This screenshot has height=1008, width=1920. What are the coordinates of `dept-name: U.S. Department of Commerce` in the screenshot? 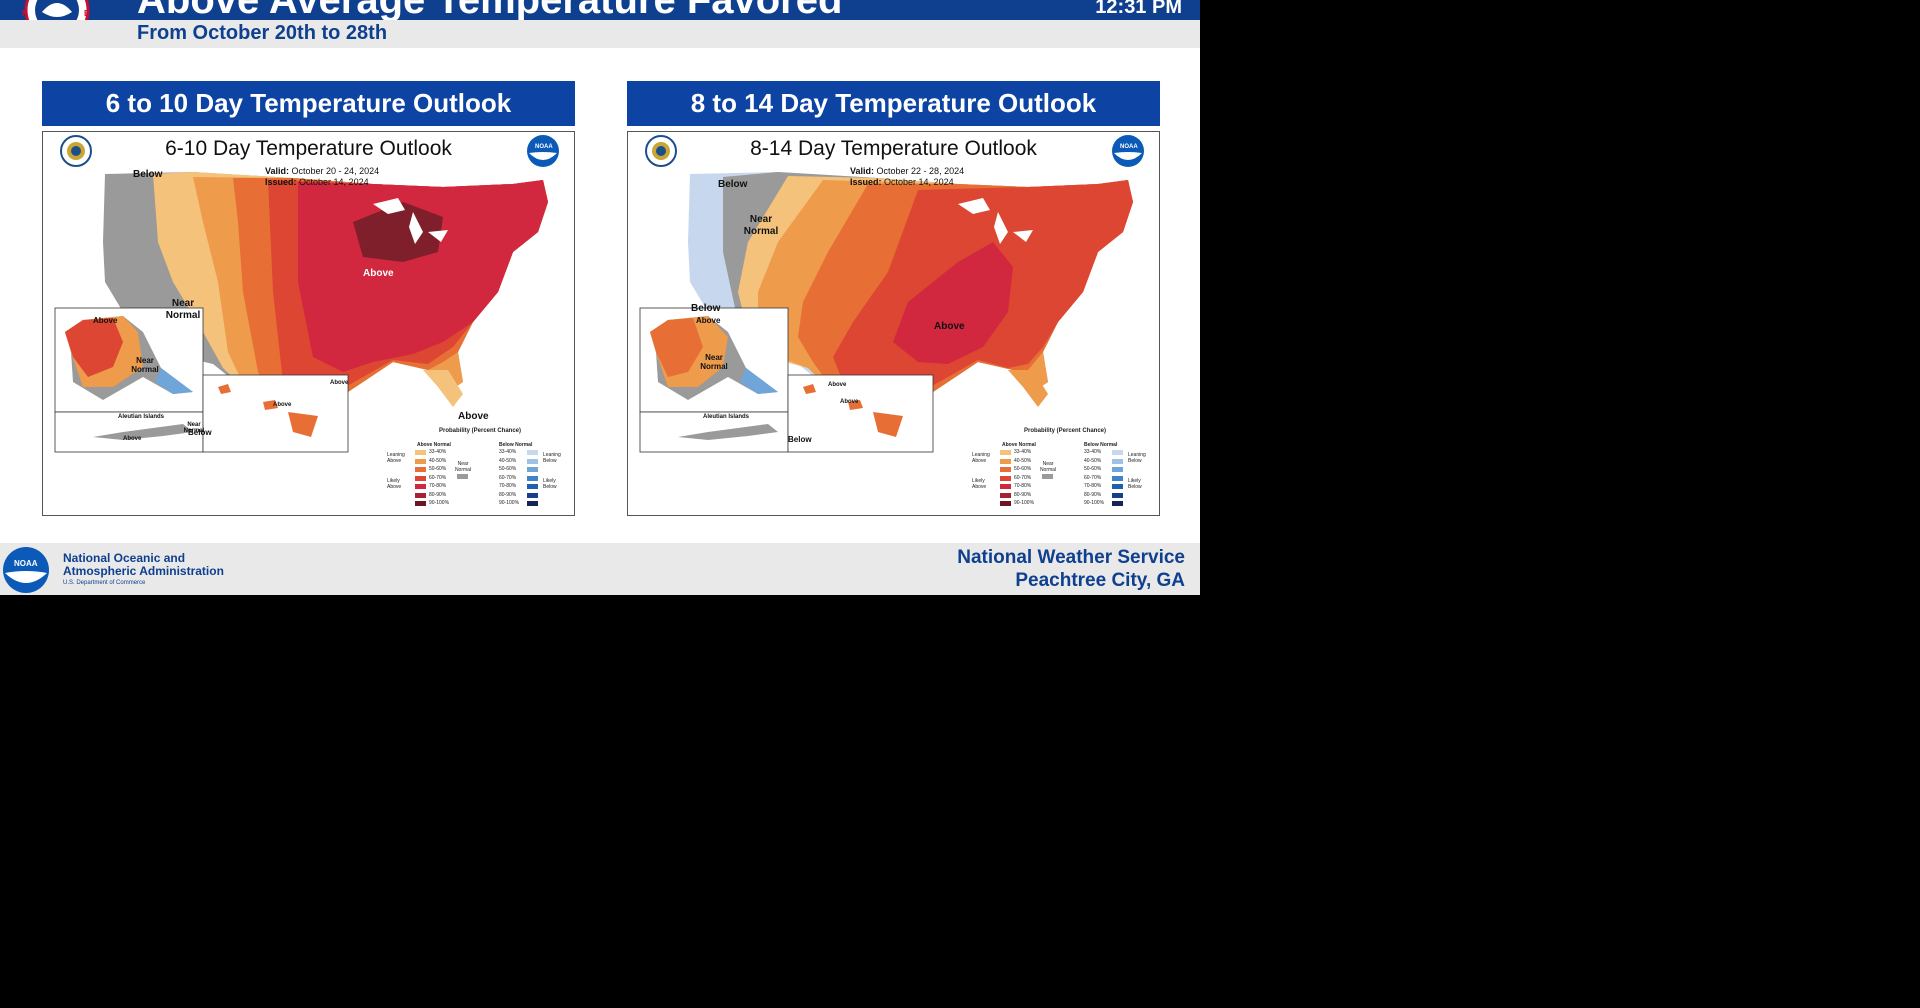 It's located at (104, 583).